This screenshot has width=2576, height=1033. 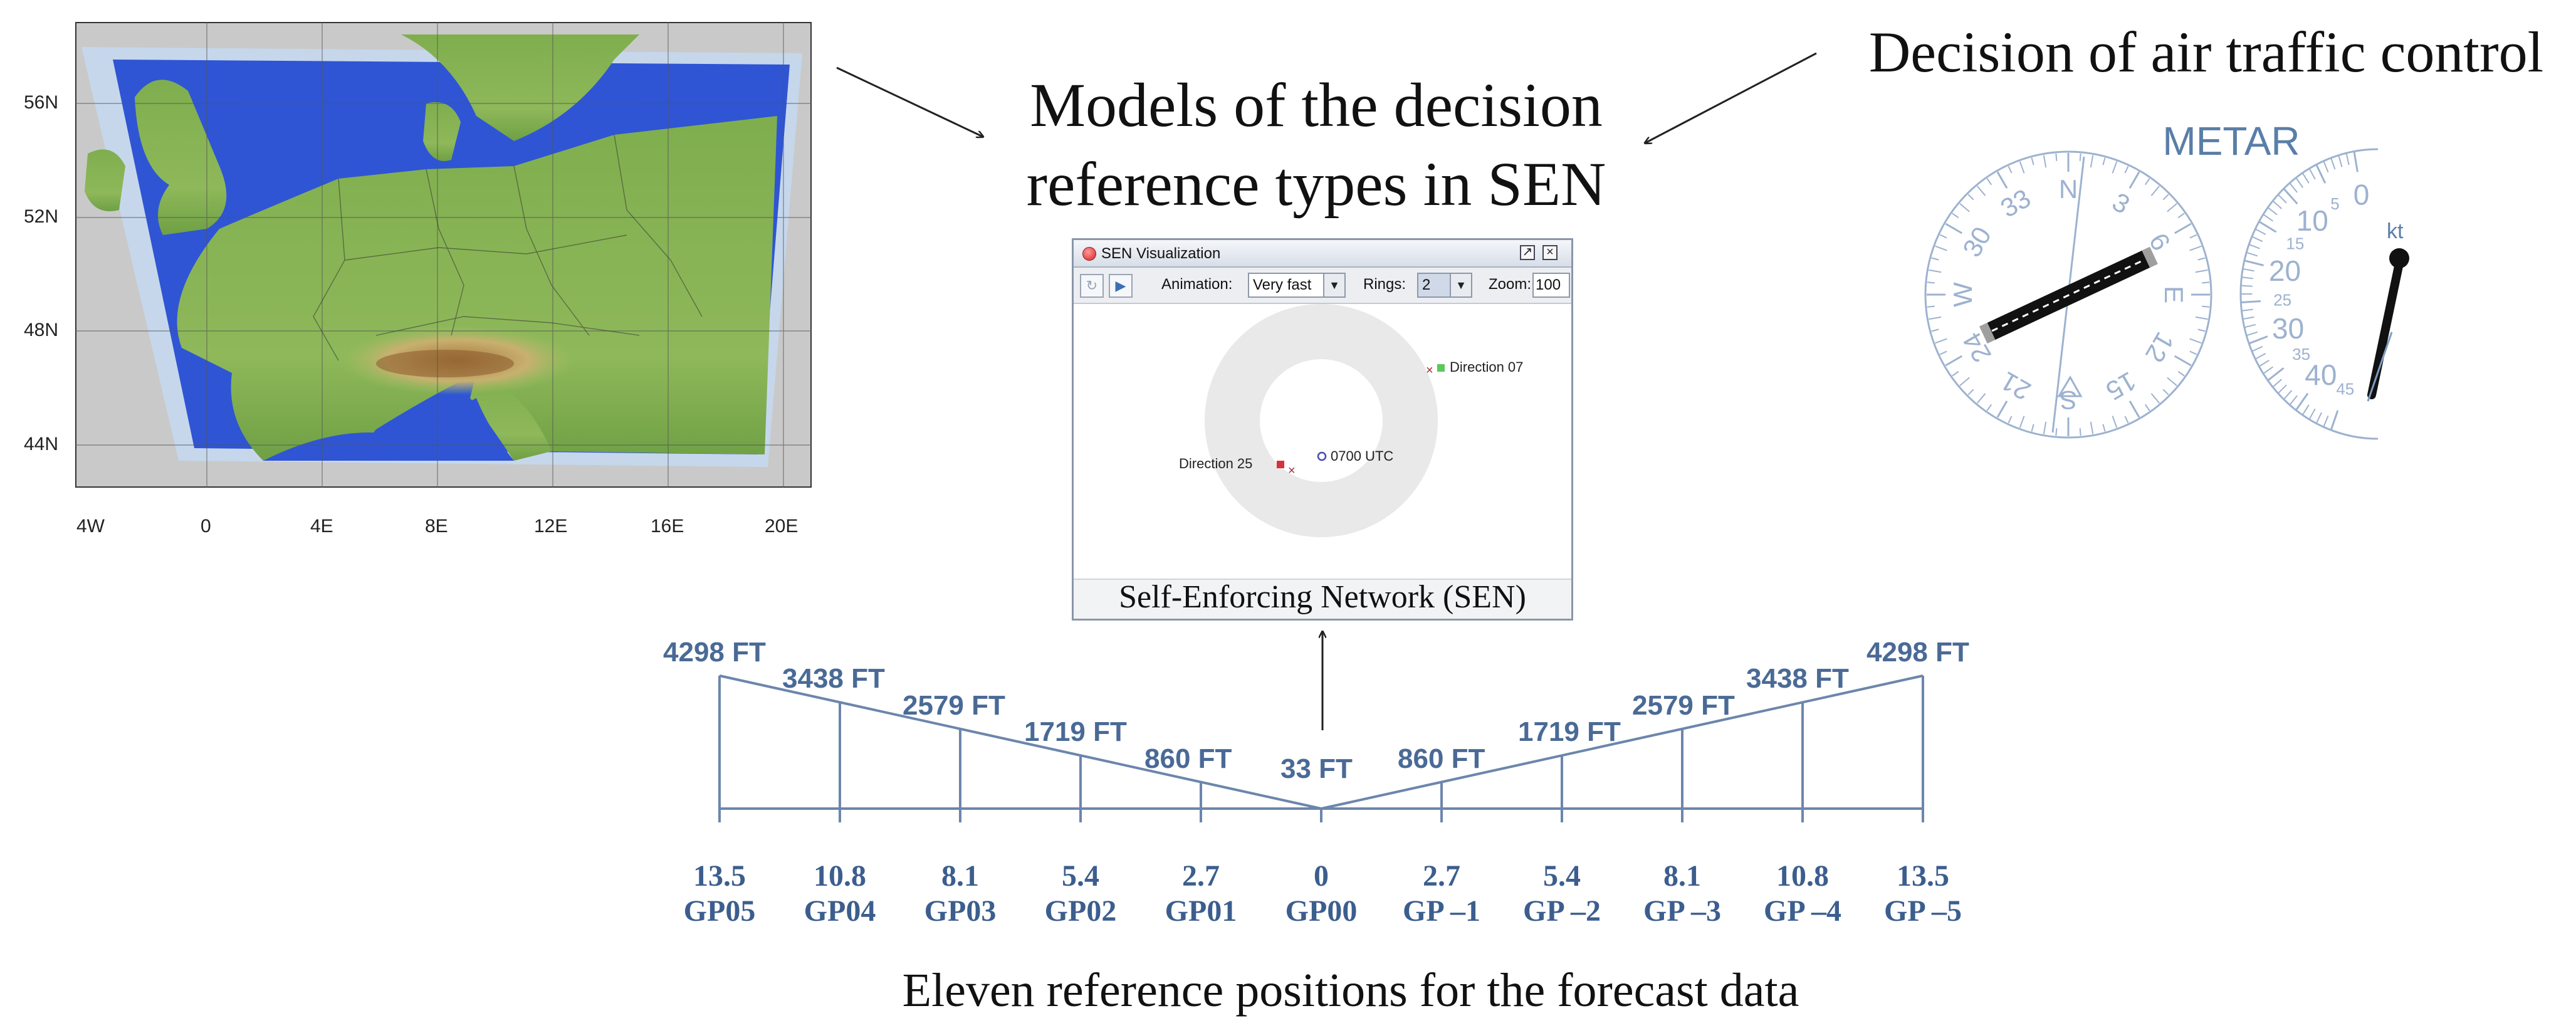 I want to click on models-title-line1: Models of the decision, so click(x=1316, y=105).